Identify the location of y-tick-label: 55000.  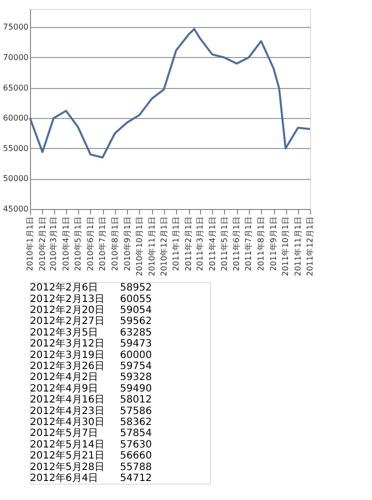
(15, 148).